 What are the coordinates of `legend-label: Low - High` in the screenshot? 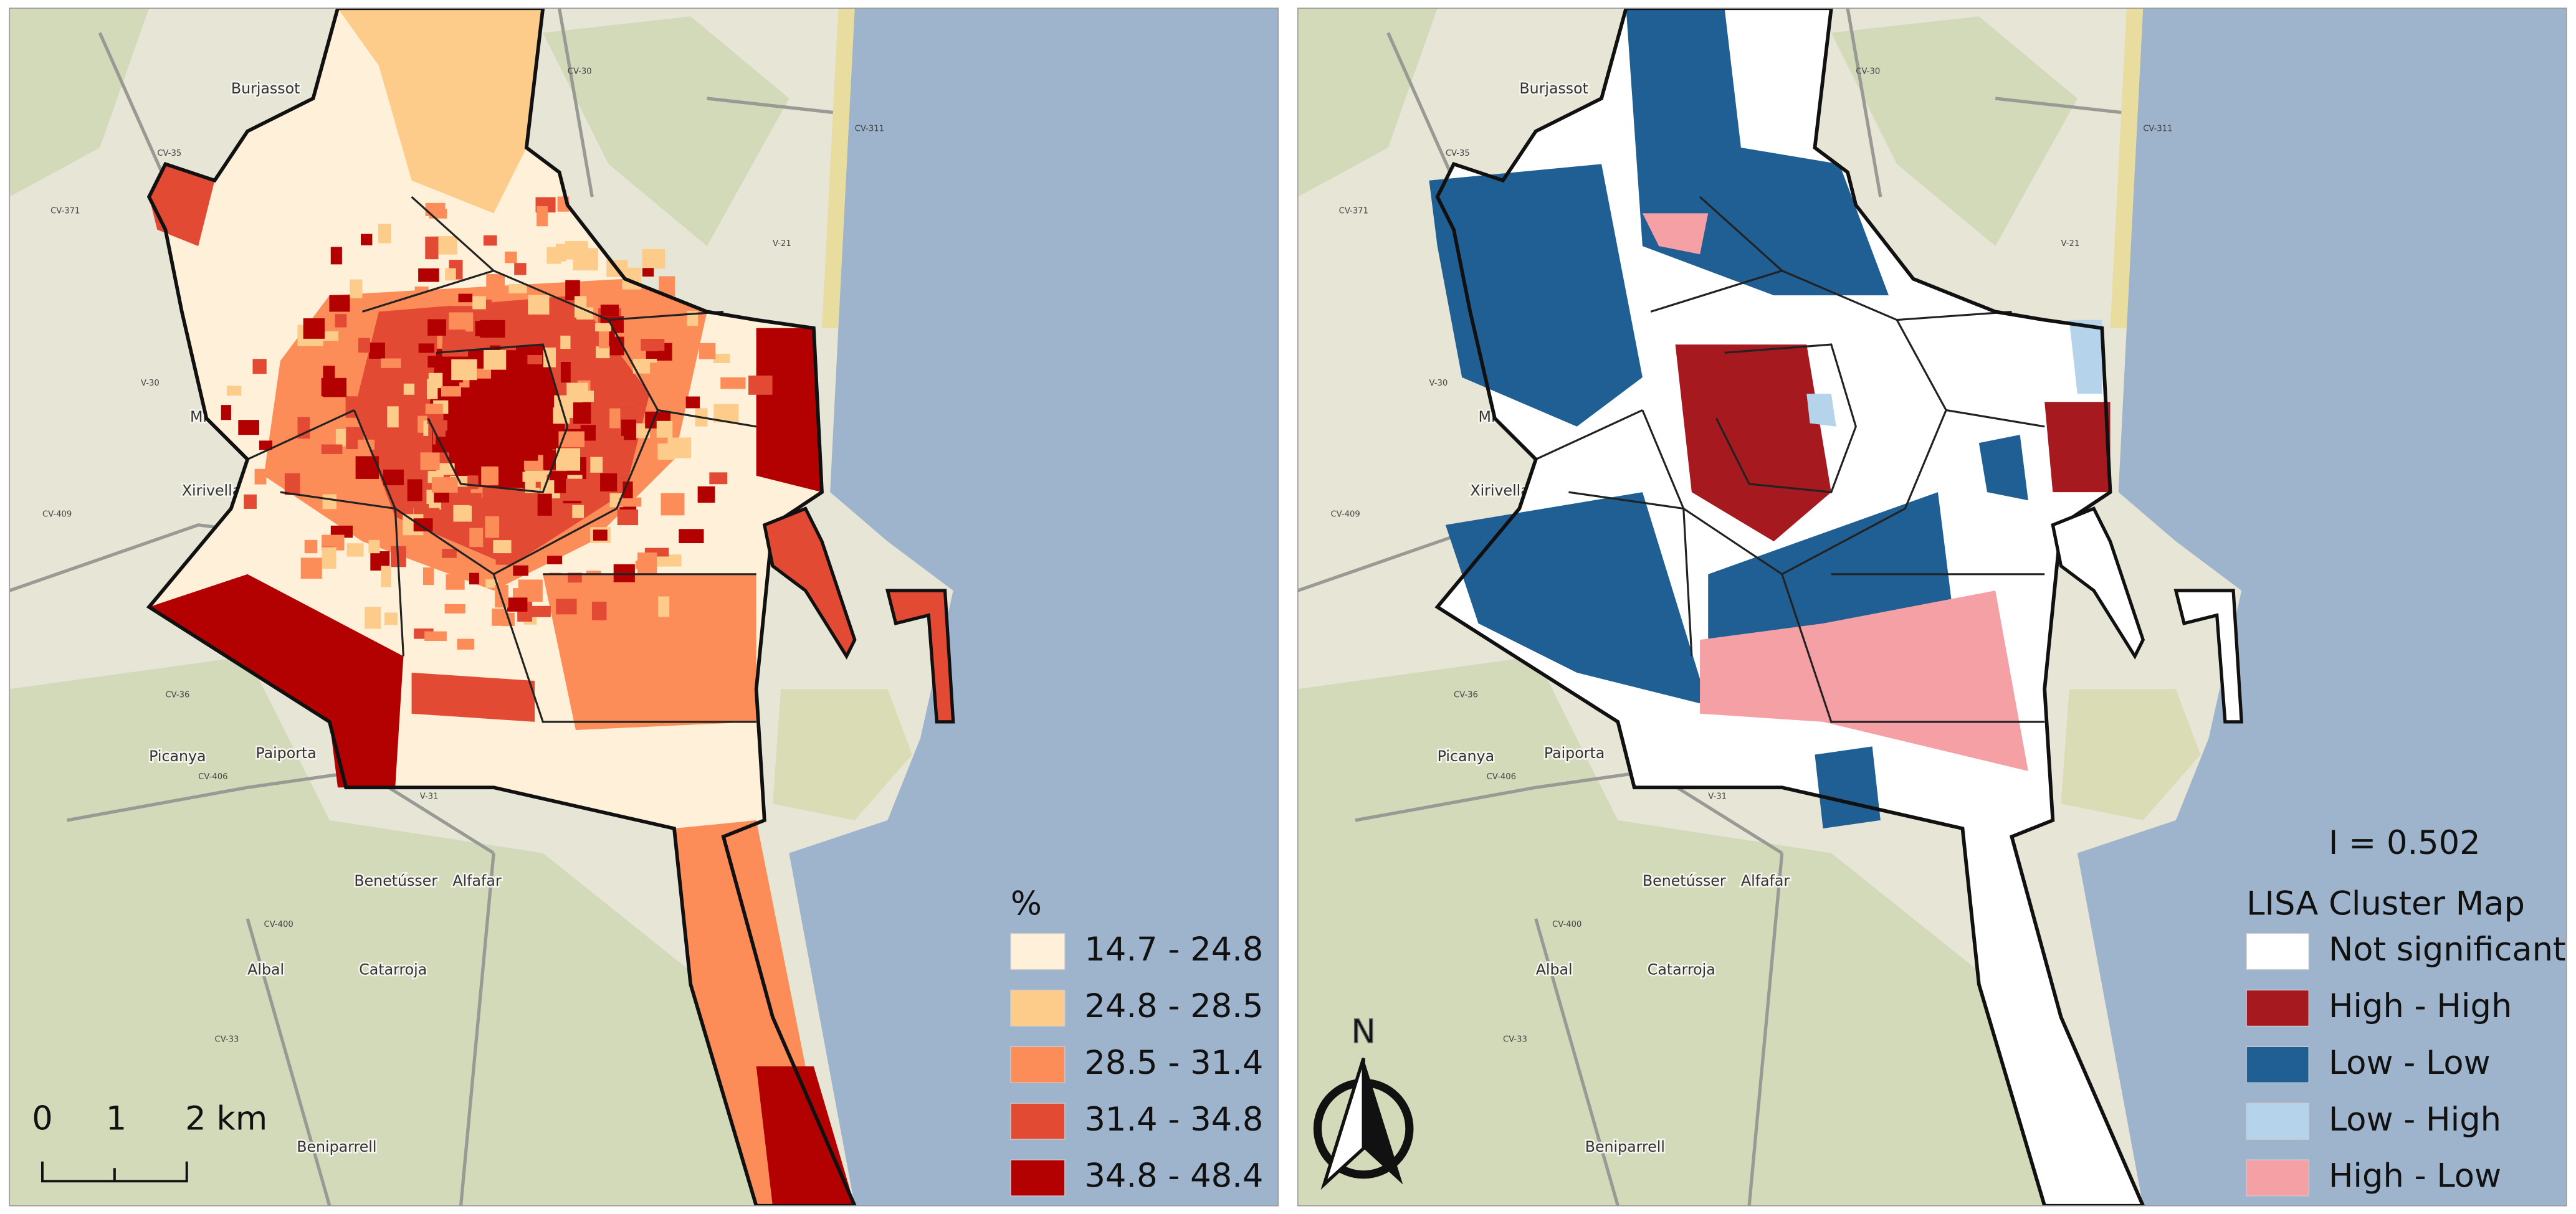 It's located at (2415, 1120).